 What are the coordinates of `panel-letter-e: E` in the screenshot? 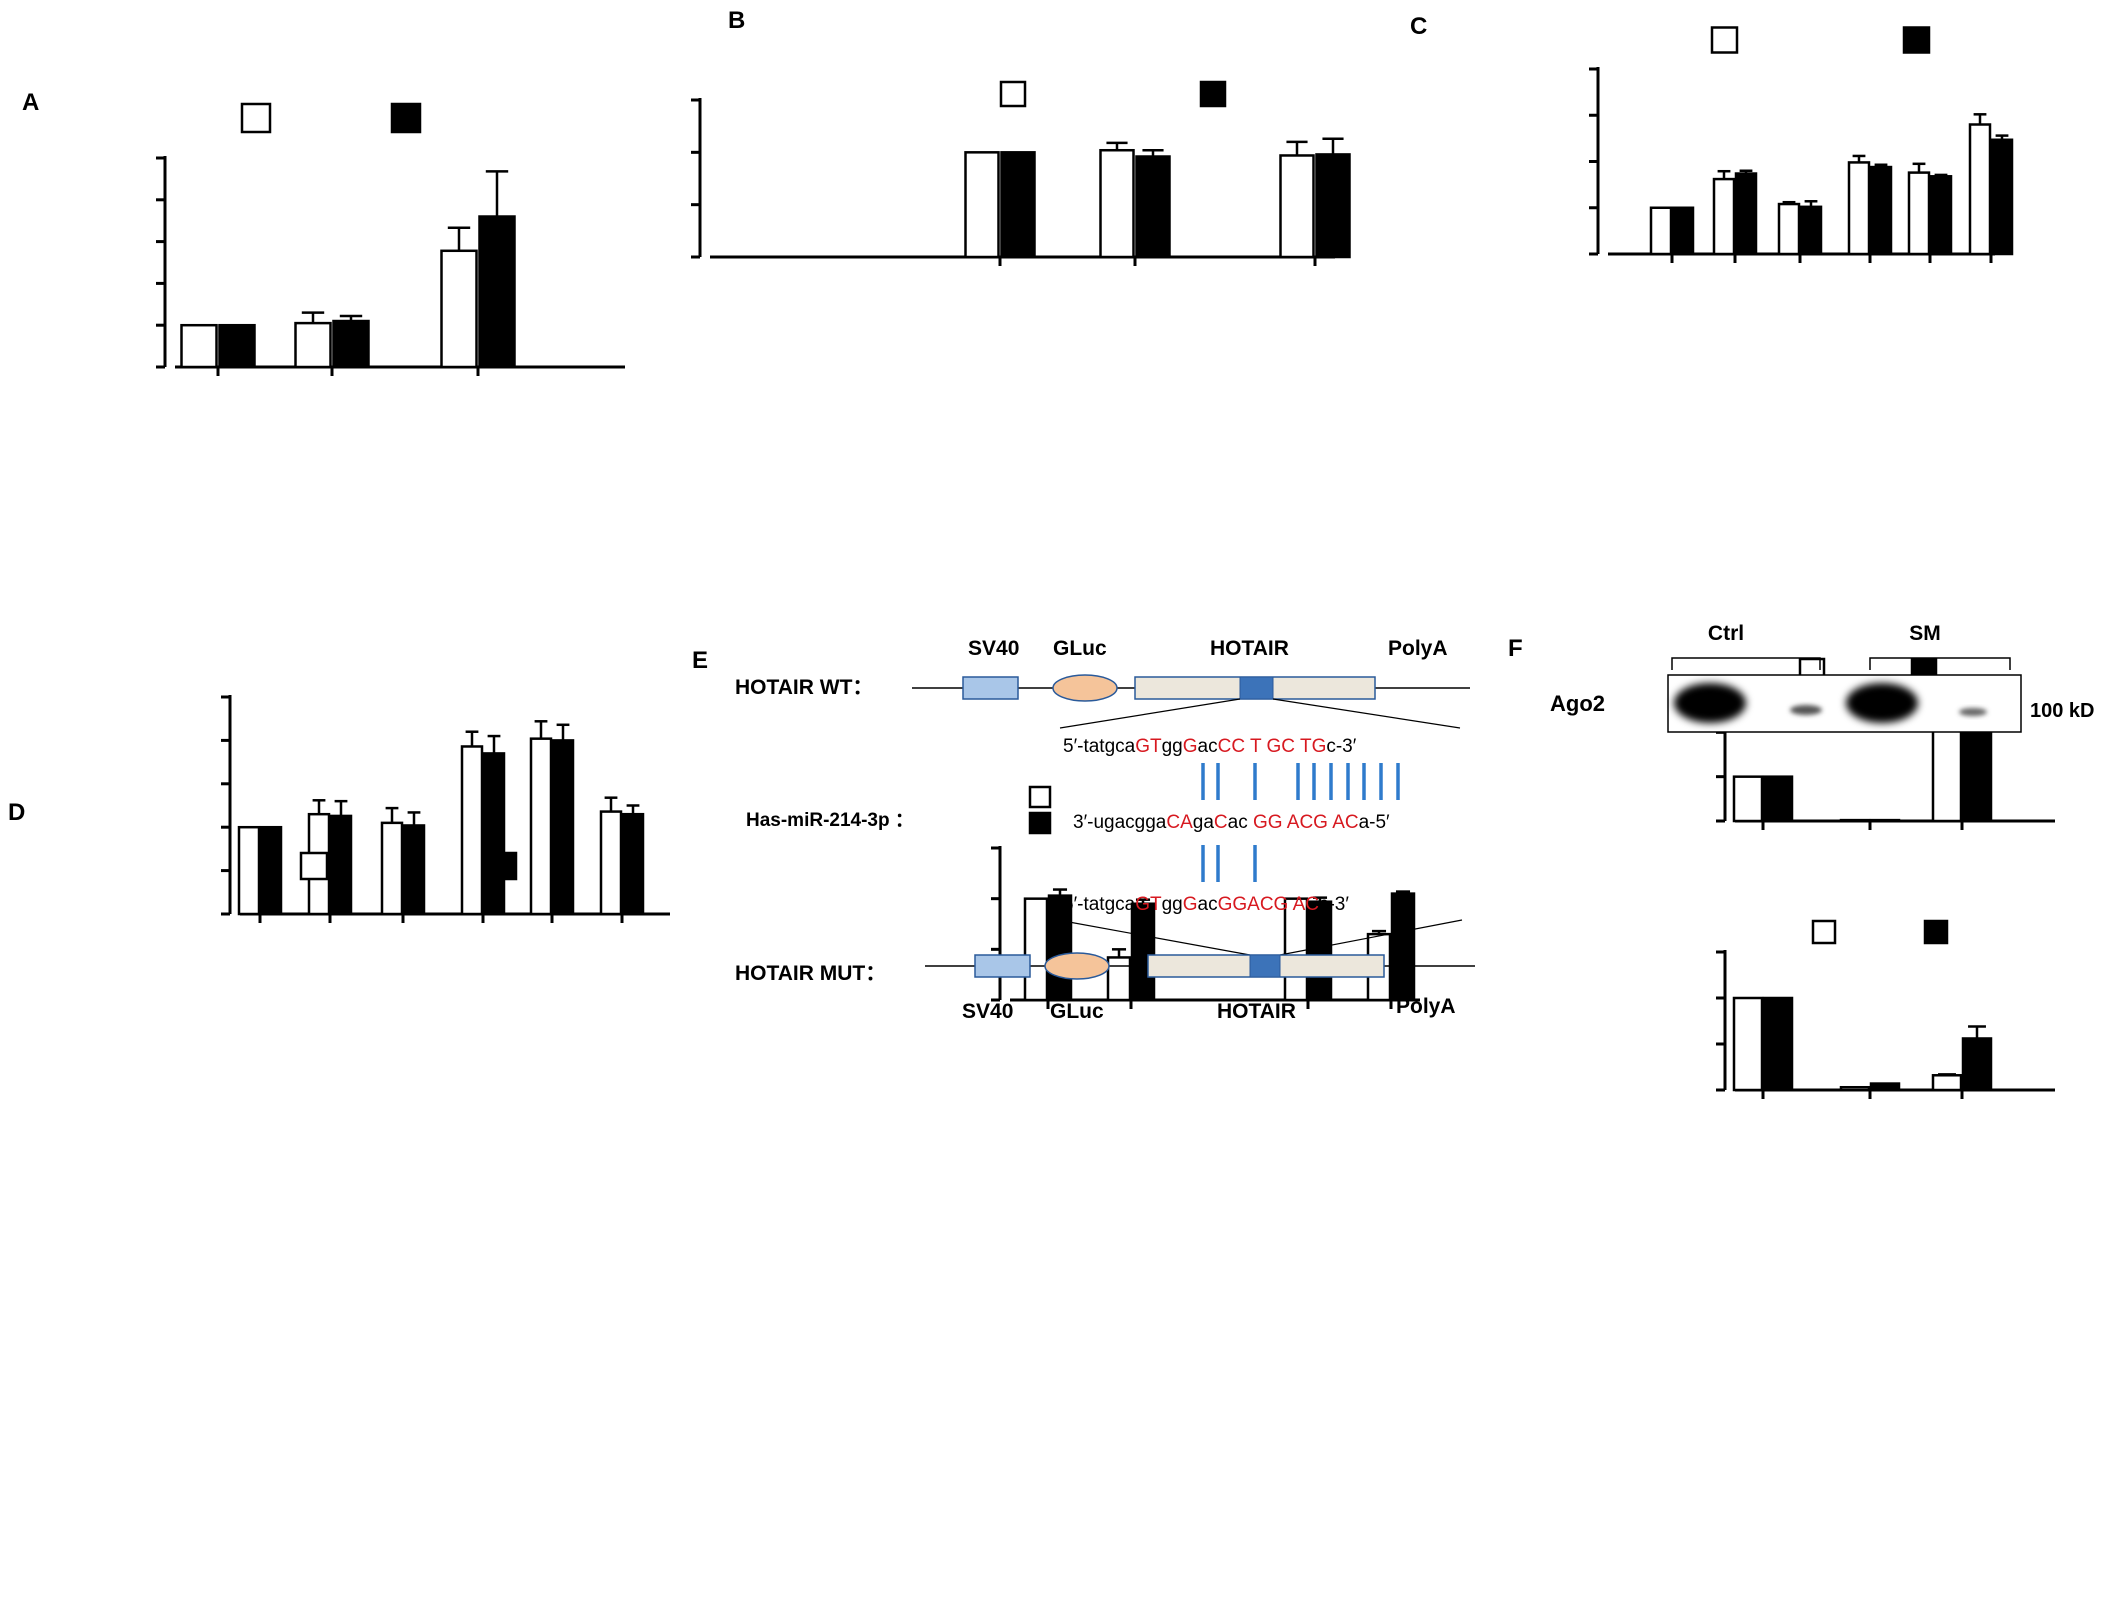 It's located at (700, 660).